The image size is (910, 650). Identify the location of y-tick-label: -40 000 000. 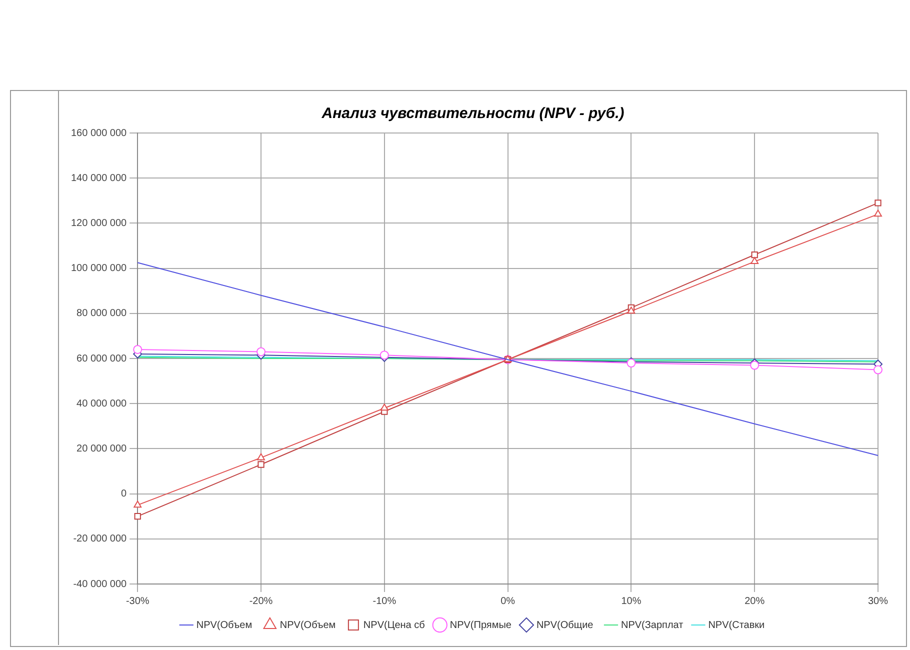
(100, 584).